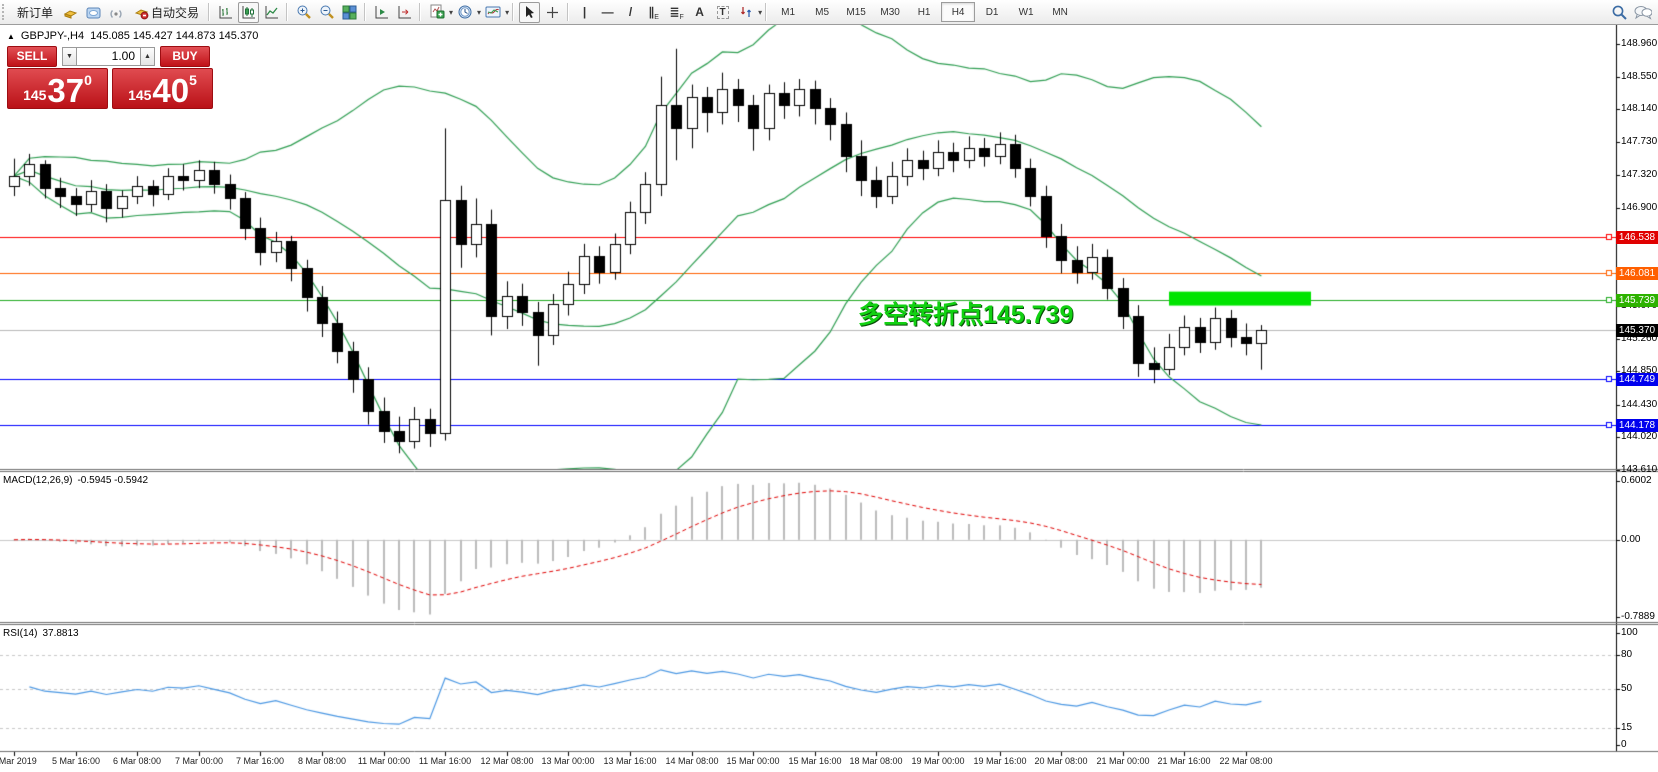  I want to click on sell-price-button: 145 37 0, so click(57, 88).